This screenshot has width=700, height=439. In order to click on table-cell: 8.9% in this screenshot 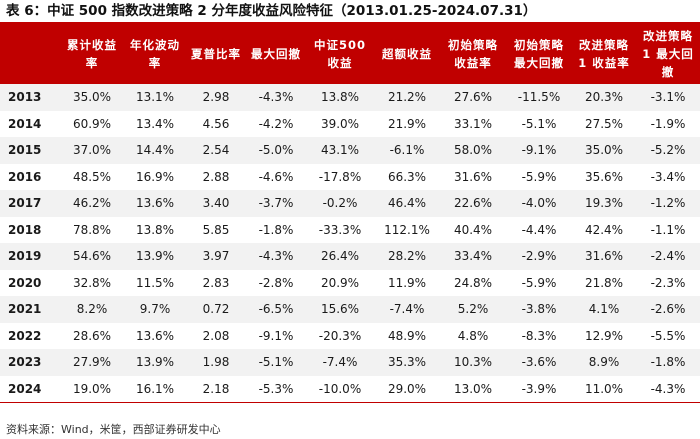, I will do `click(604, 362)`.